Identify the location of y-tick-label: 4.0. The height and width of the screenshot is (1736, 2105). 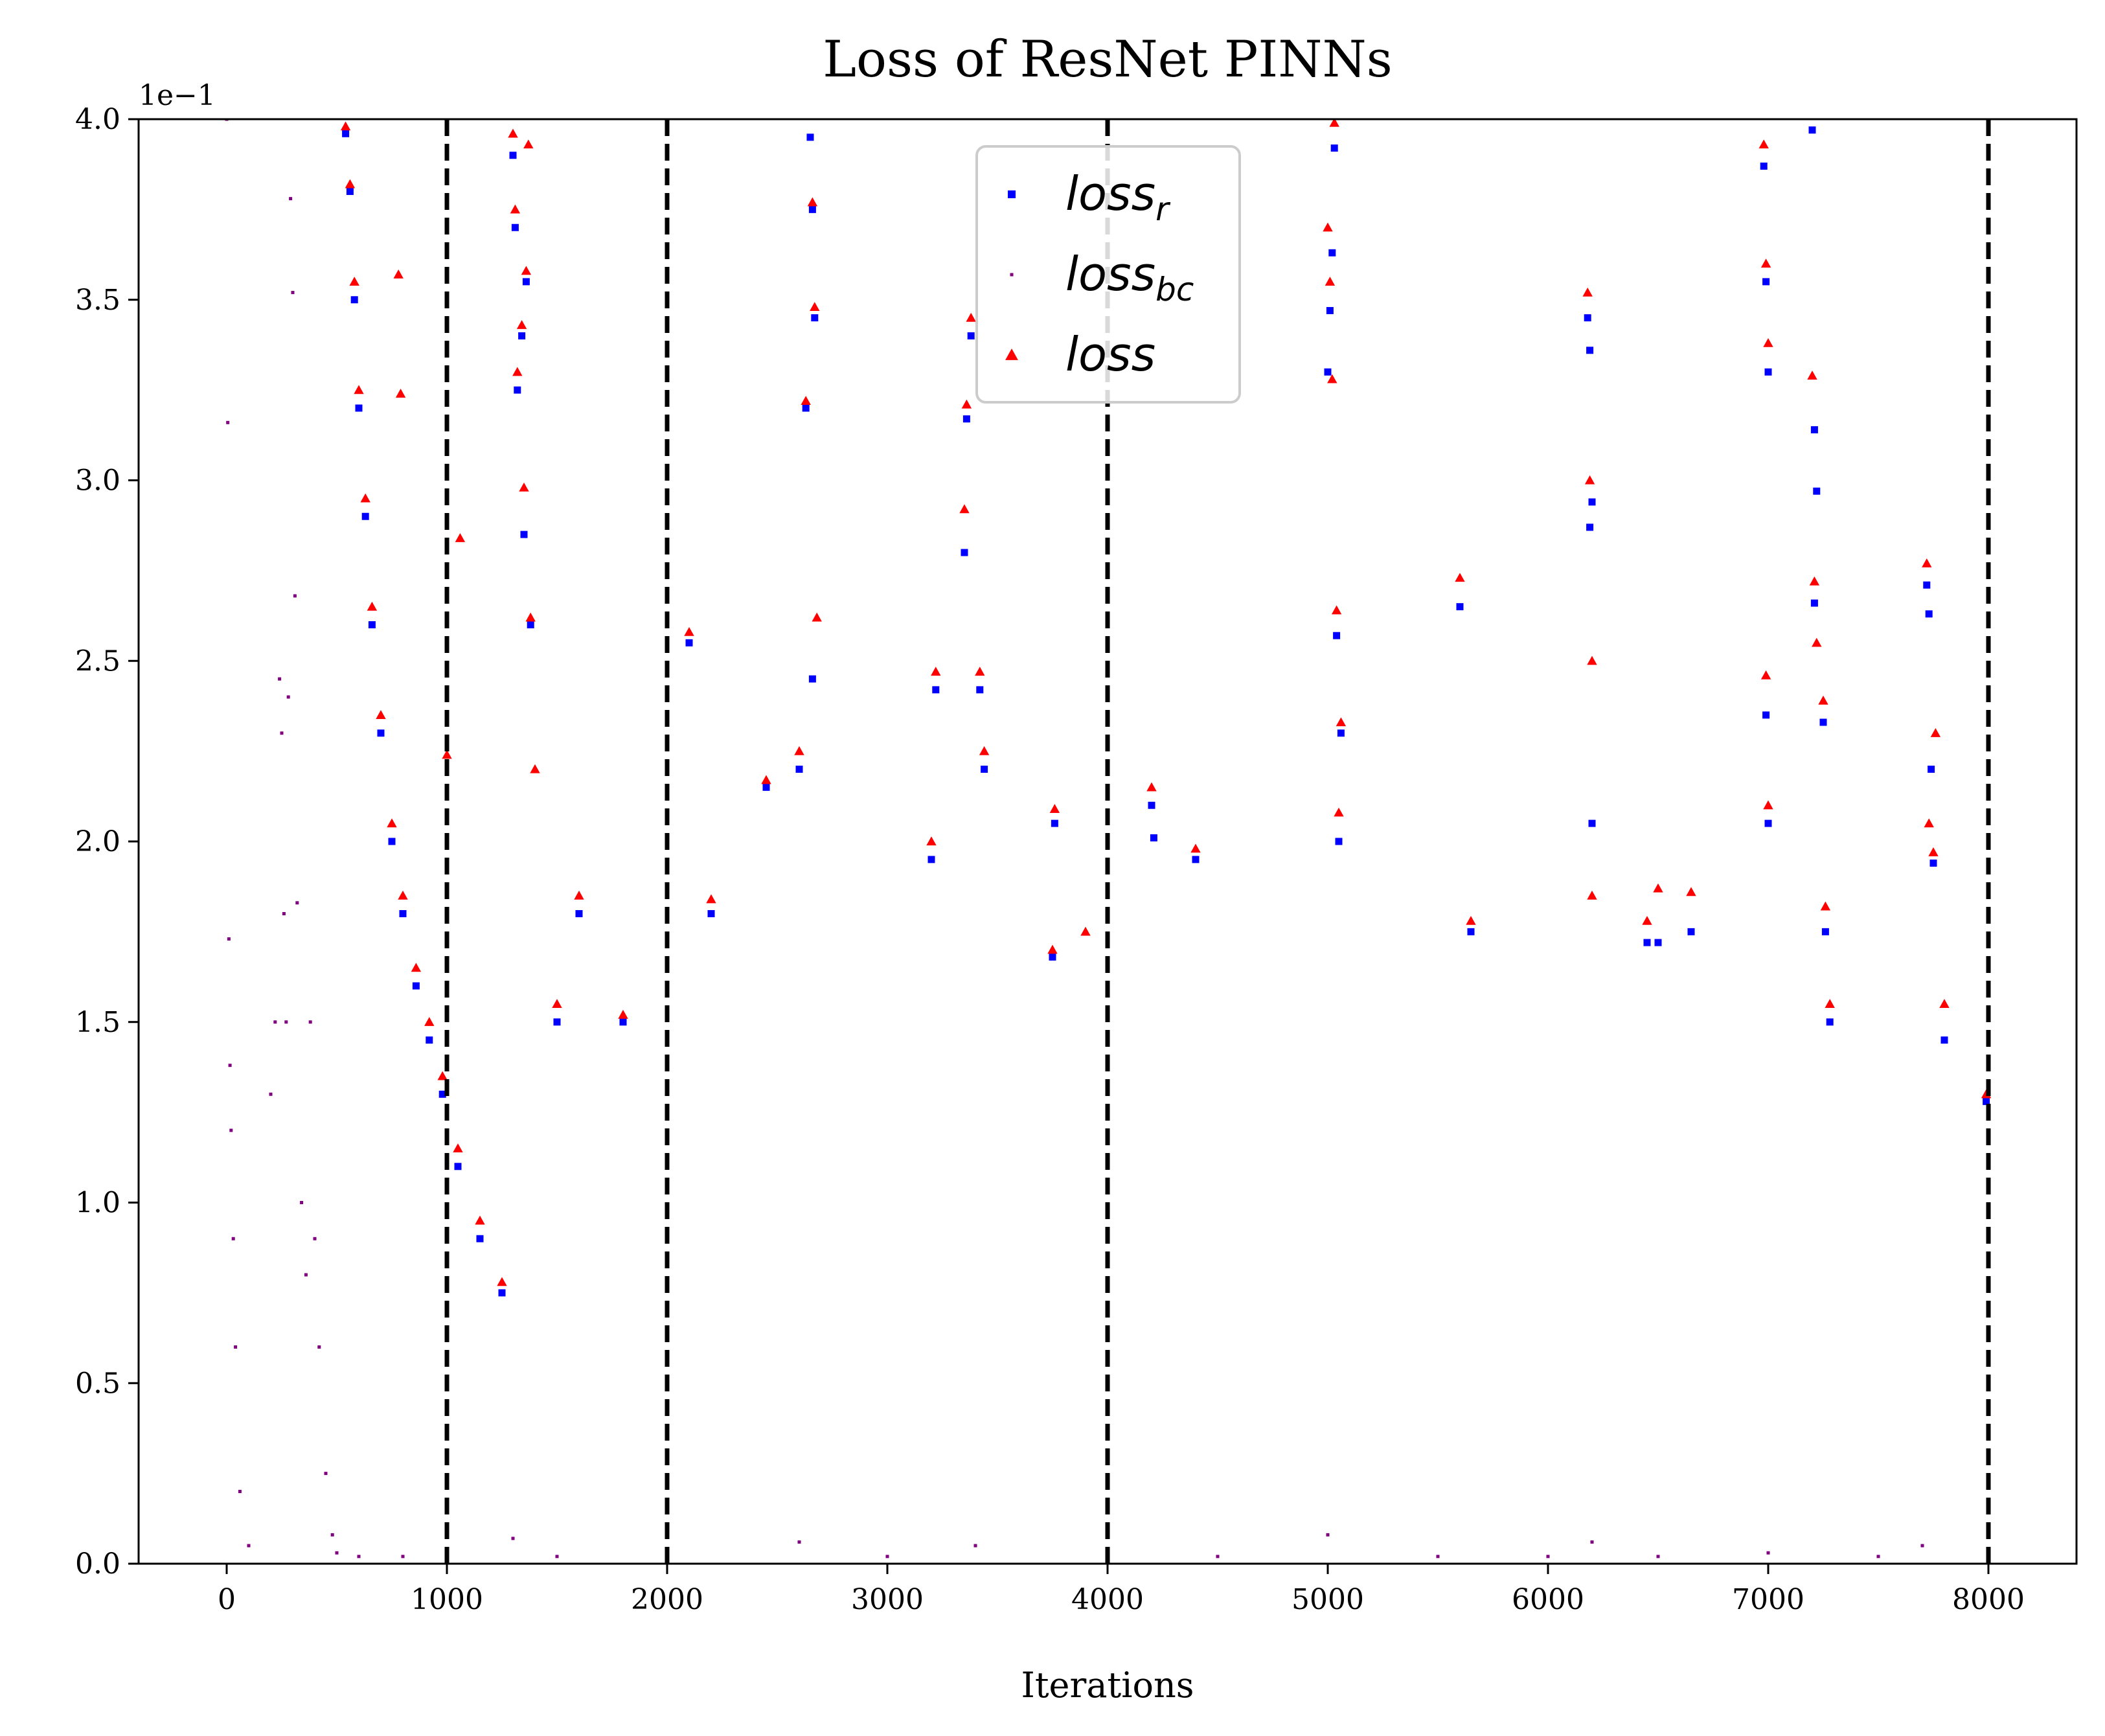
(98, 119).